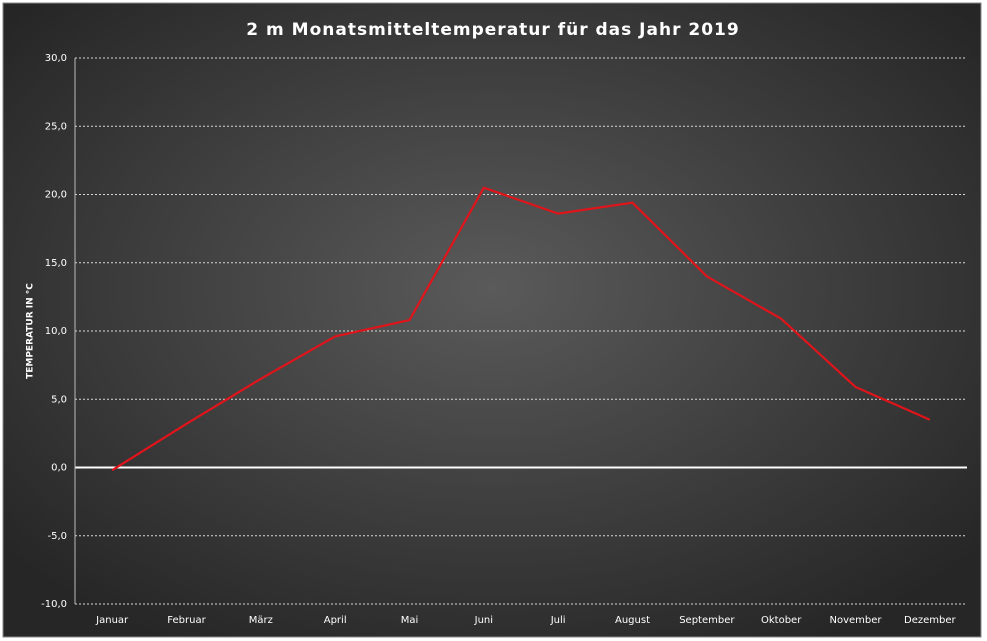 This screenshot has width=987, height=641. What do you see at coordinates (56, 263) in the screenshot?
I see `y-tick-label: 15,0` at bounding box center [56, 263].